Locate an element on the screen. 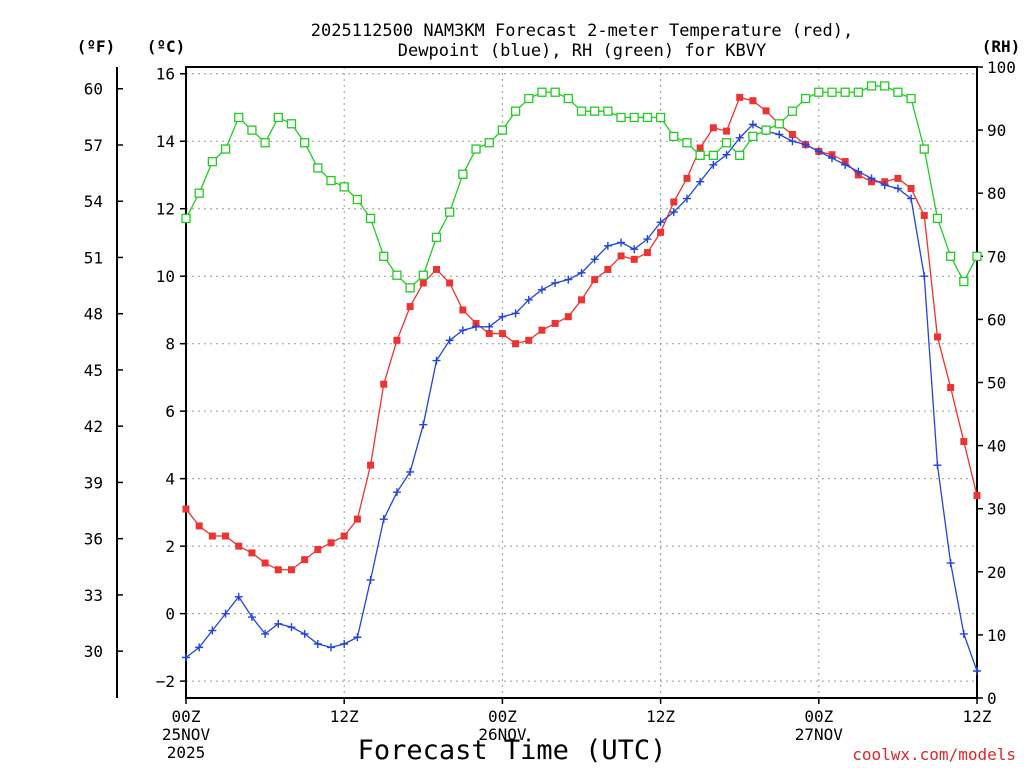 This screenshot has height=768, width=1024. fahrenheit-tick-label: 48 is located at coordinates (93, 314).